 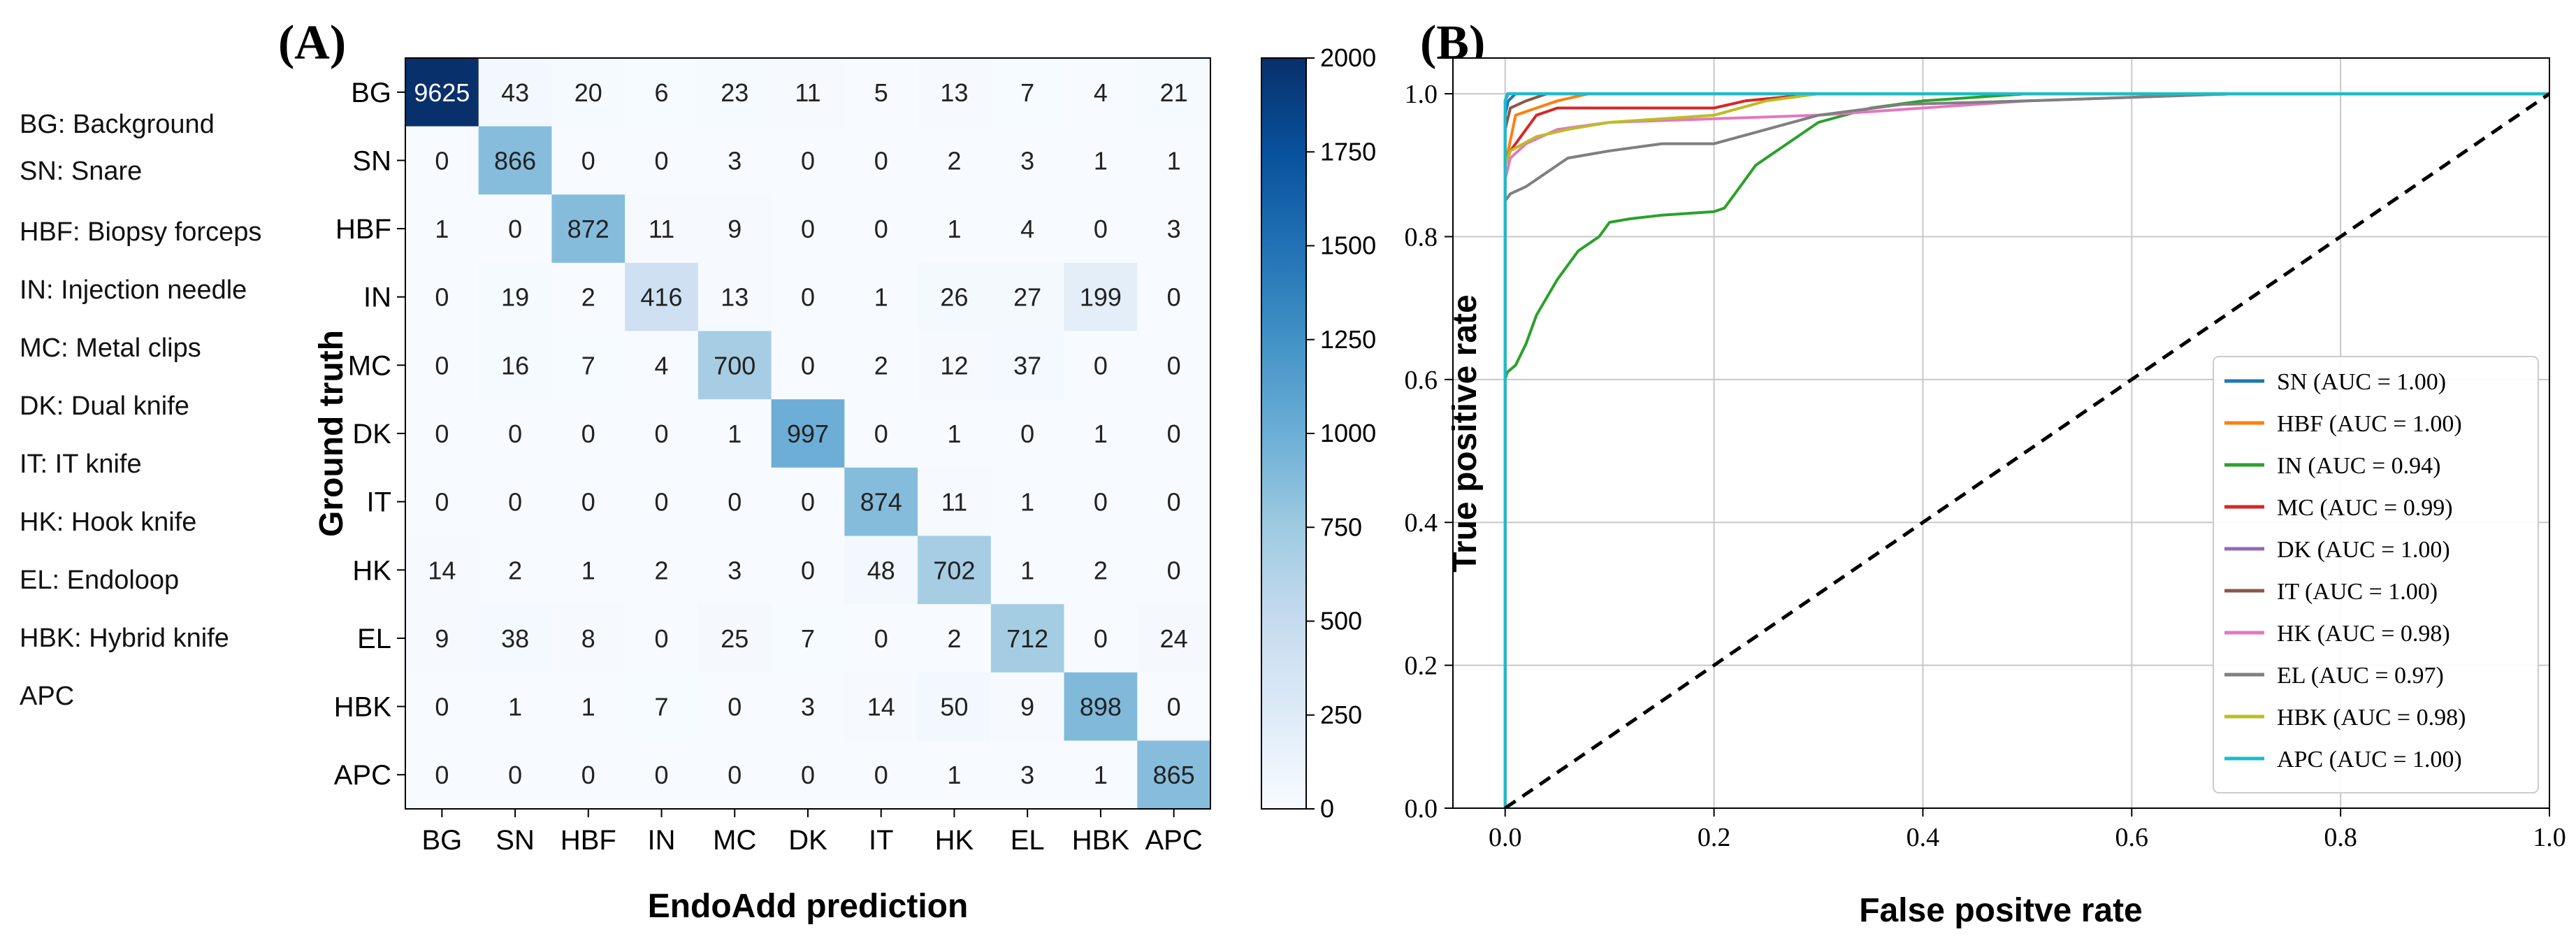 I want to click on cell-value-BG-SN: 43, so click(x=515, y=92).